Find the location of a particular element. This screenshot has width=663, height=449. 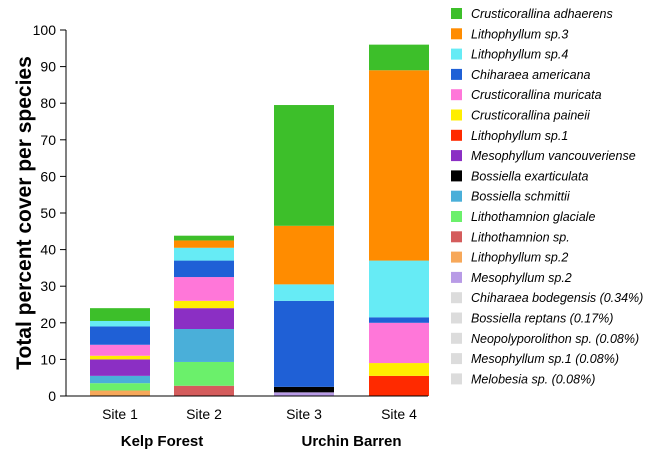

legend-label: Chiharaea bodegensis (0.34%) is located at coordinates (557, 298).